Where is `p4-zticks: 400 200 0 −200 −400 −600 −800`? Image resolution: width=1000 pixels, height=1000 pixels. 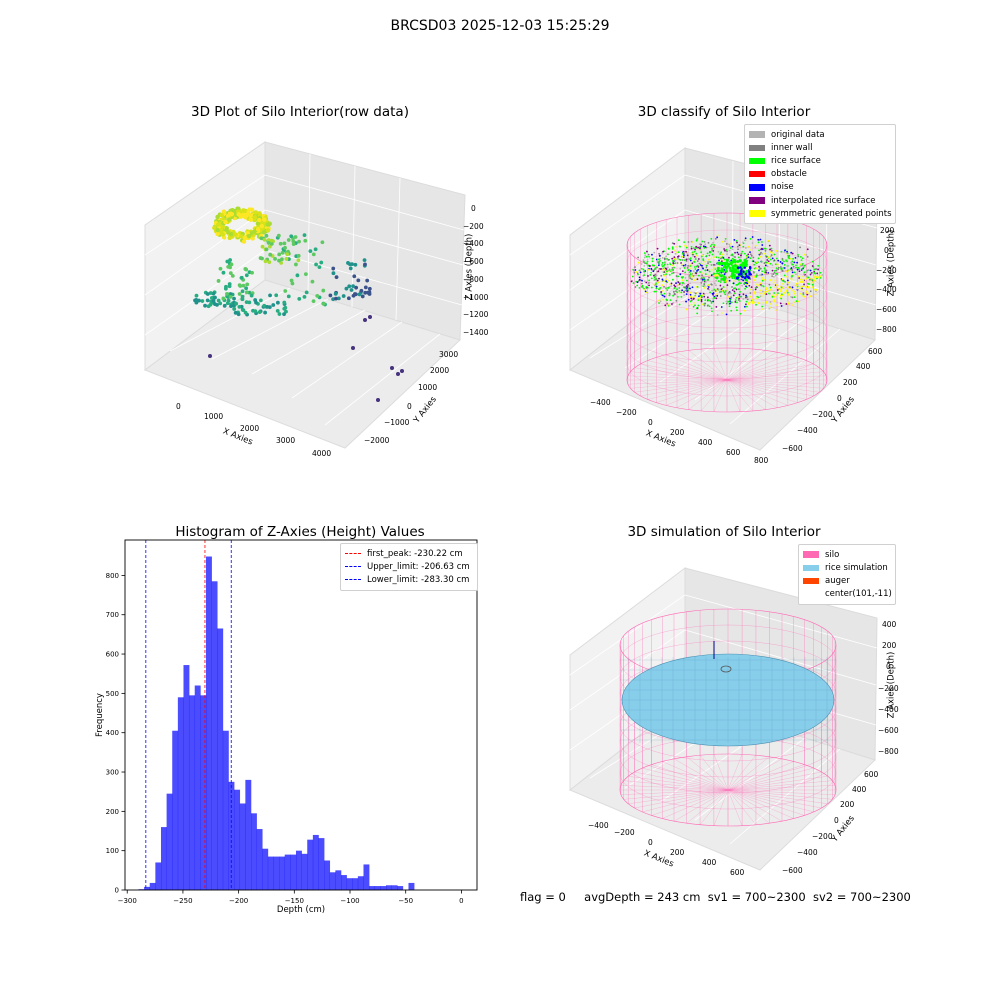
p4-zticks: 400 200 0 −200 −400 −600 −800 is located at coordinates (888, 688).